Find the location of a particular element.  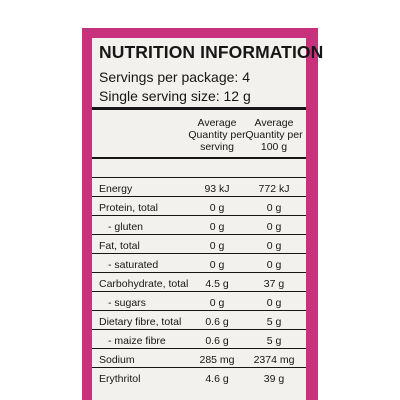

value-per-100g: 2374 mg is located at coordinates (274, 360).